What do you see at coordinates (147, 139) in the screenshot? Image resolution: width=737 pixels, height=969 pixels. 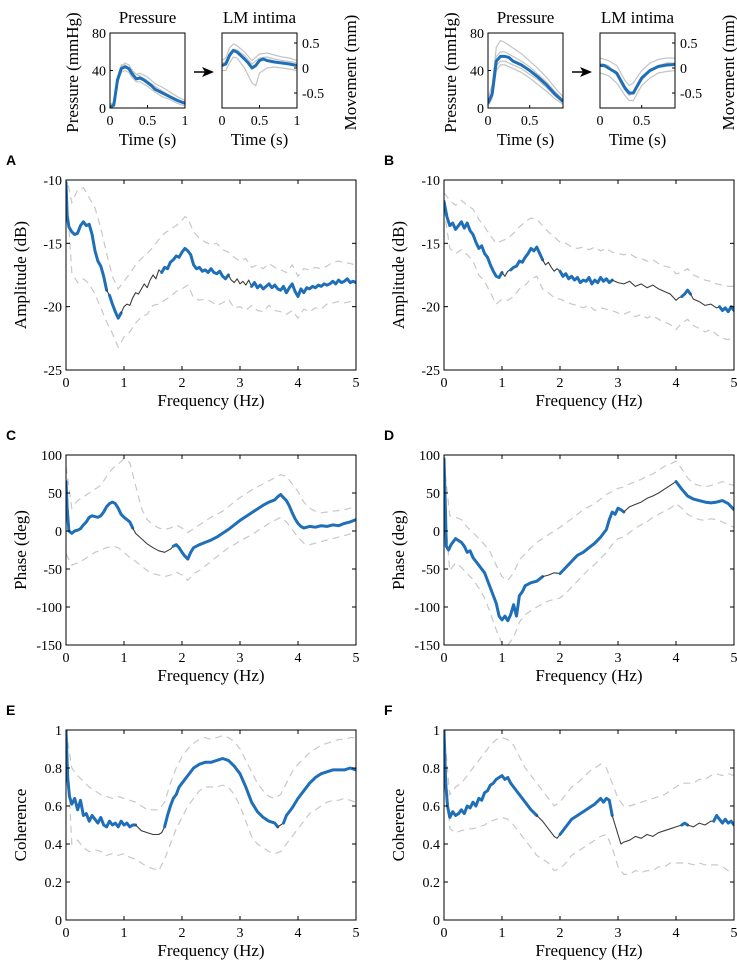 I see `x-axis-label: Time (s)` at bounding box center [147, 139].